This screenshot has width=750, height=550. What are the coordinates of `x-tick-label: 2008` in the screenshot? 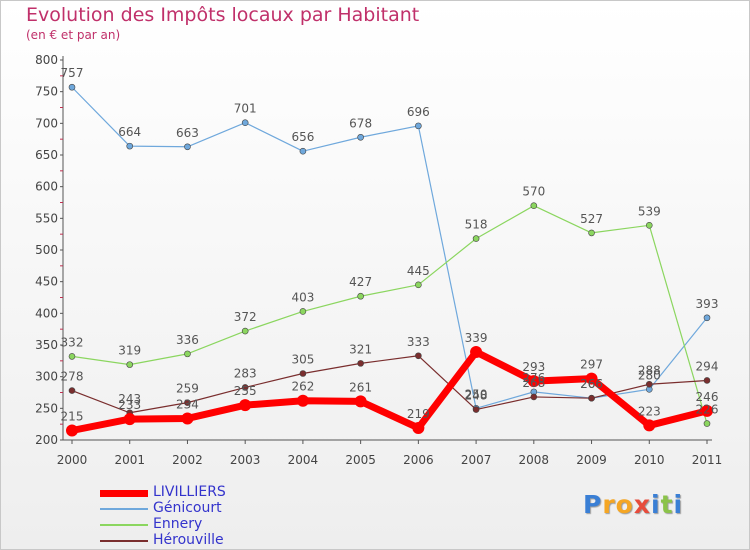 It's located at (534, 460).